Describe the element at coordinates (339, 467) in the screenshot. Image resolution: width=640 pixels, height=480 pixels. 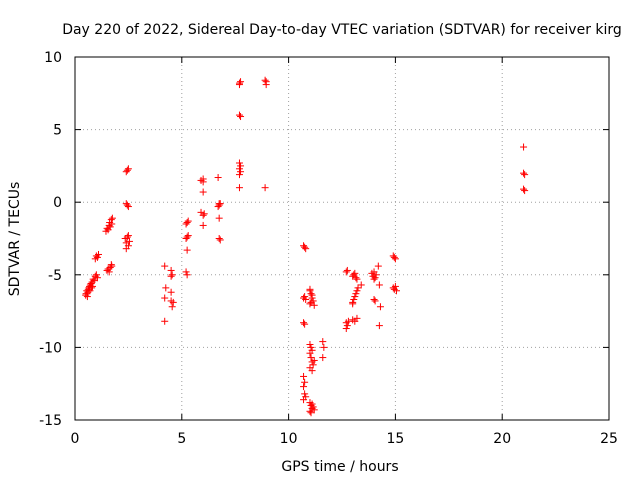
I see `x-axis-label: GPS time / hours` at that location.